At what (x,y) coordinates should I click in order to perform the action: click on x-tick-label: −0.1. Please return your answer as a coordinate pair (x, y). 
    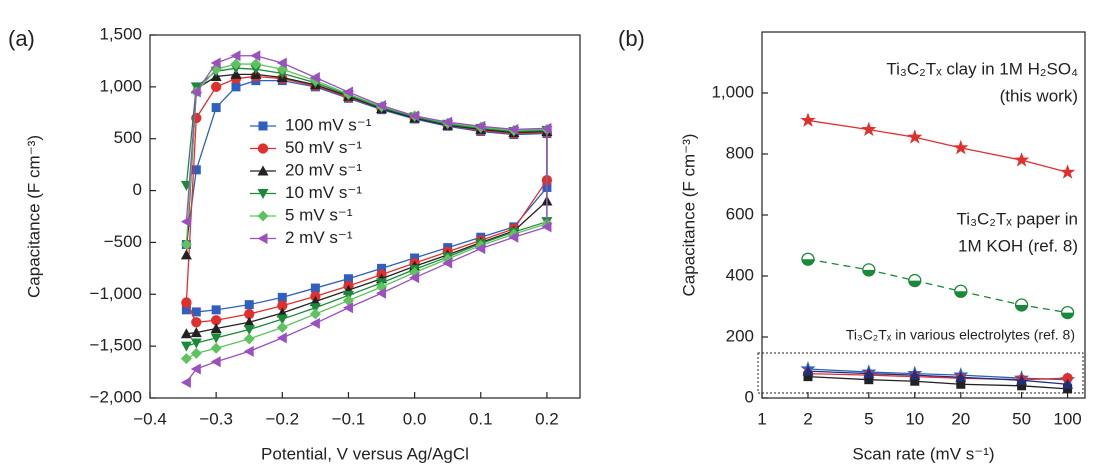
    Looking at the image, I should click on (349, 418).